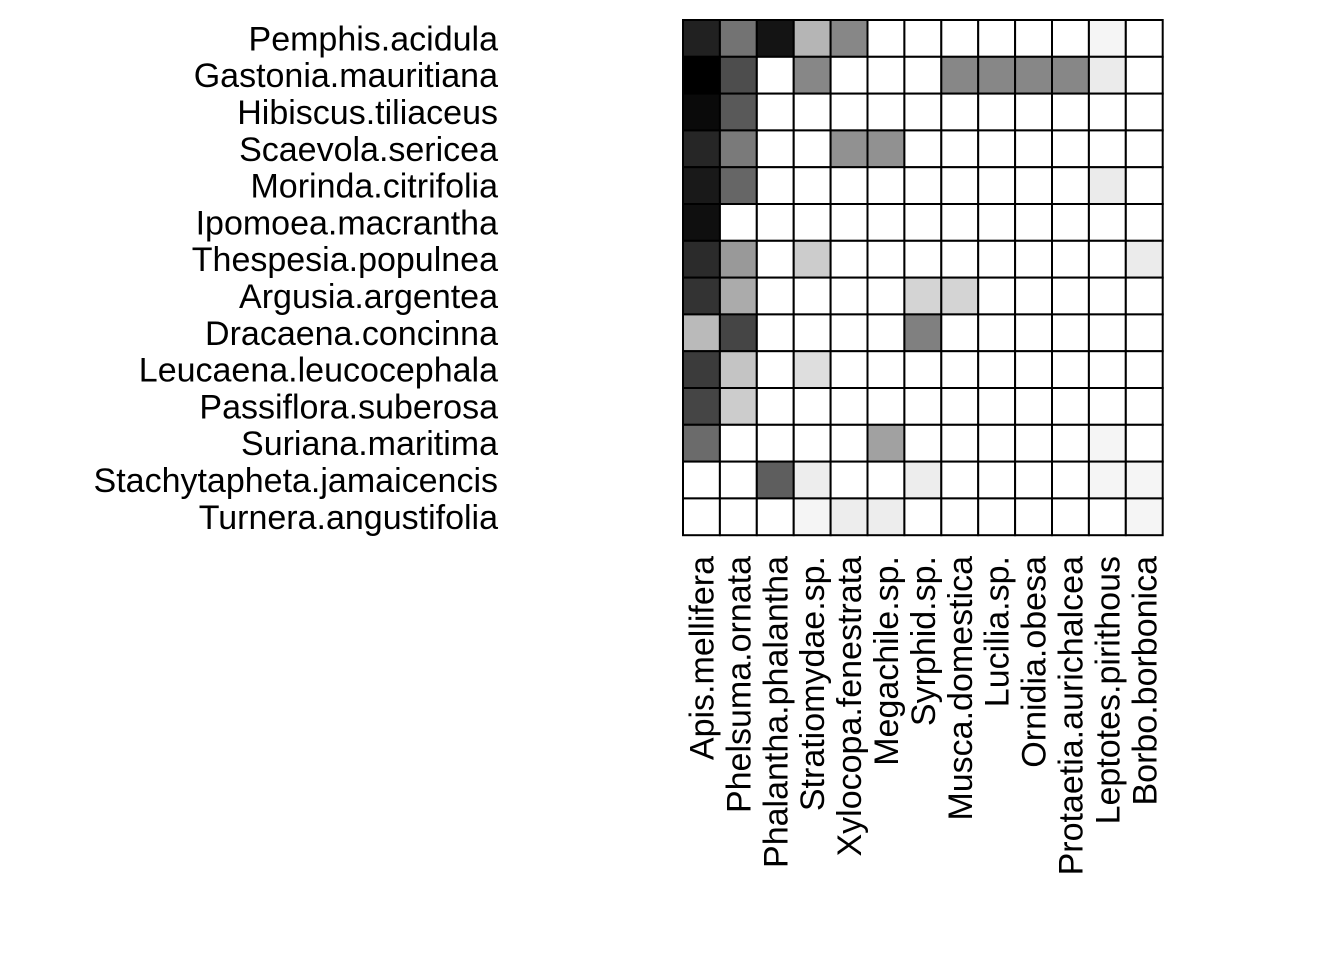  What do you see at coordinates (850, 706) in the screenshot?
I see `column-label: Xylocopa.fenestrata` at bounding box center [850, 706].